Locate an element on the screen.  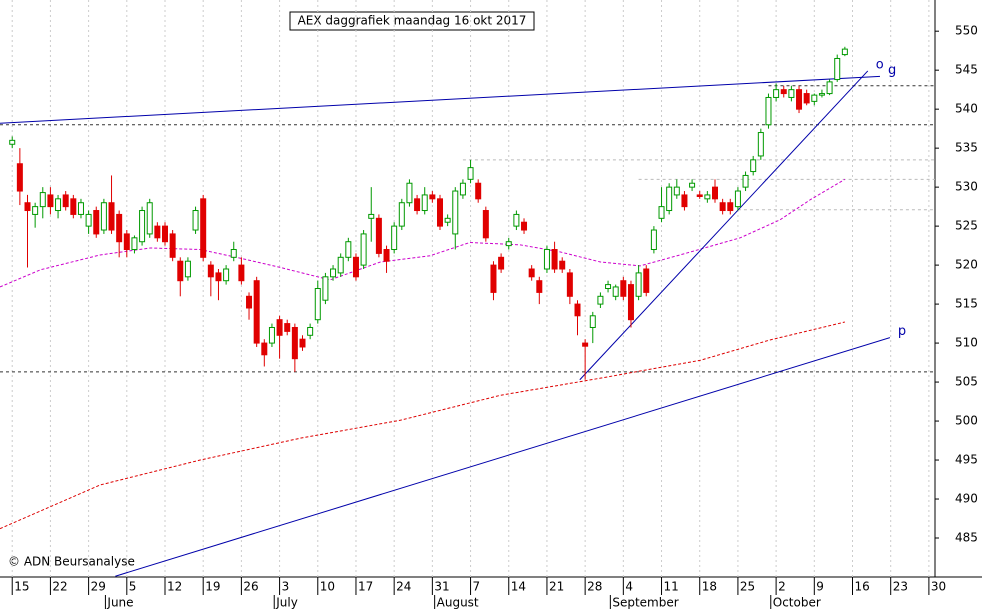
month-label: August is located at coordinates (458, 602).